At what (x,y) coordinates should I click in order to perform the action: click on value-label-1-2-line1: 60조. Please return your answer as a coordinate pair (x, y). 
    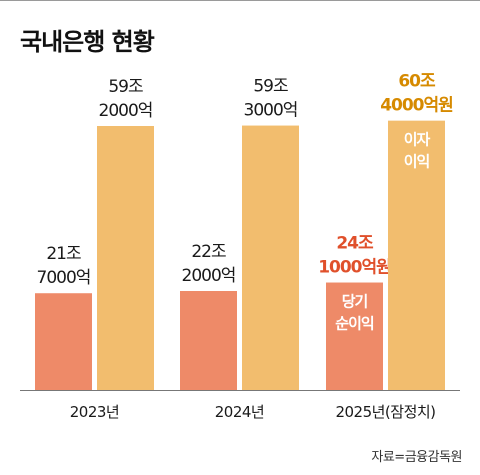
    Looking at the image, I should click on (417, 82).